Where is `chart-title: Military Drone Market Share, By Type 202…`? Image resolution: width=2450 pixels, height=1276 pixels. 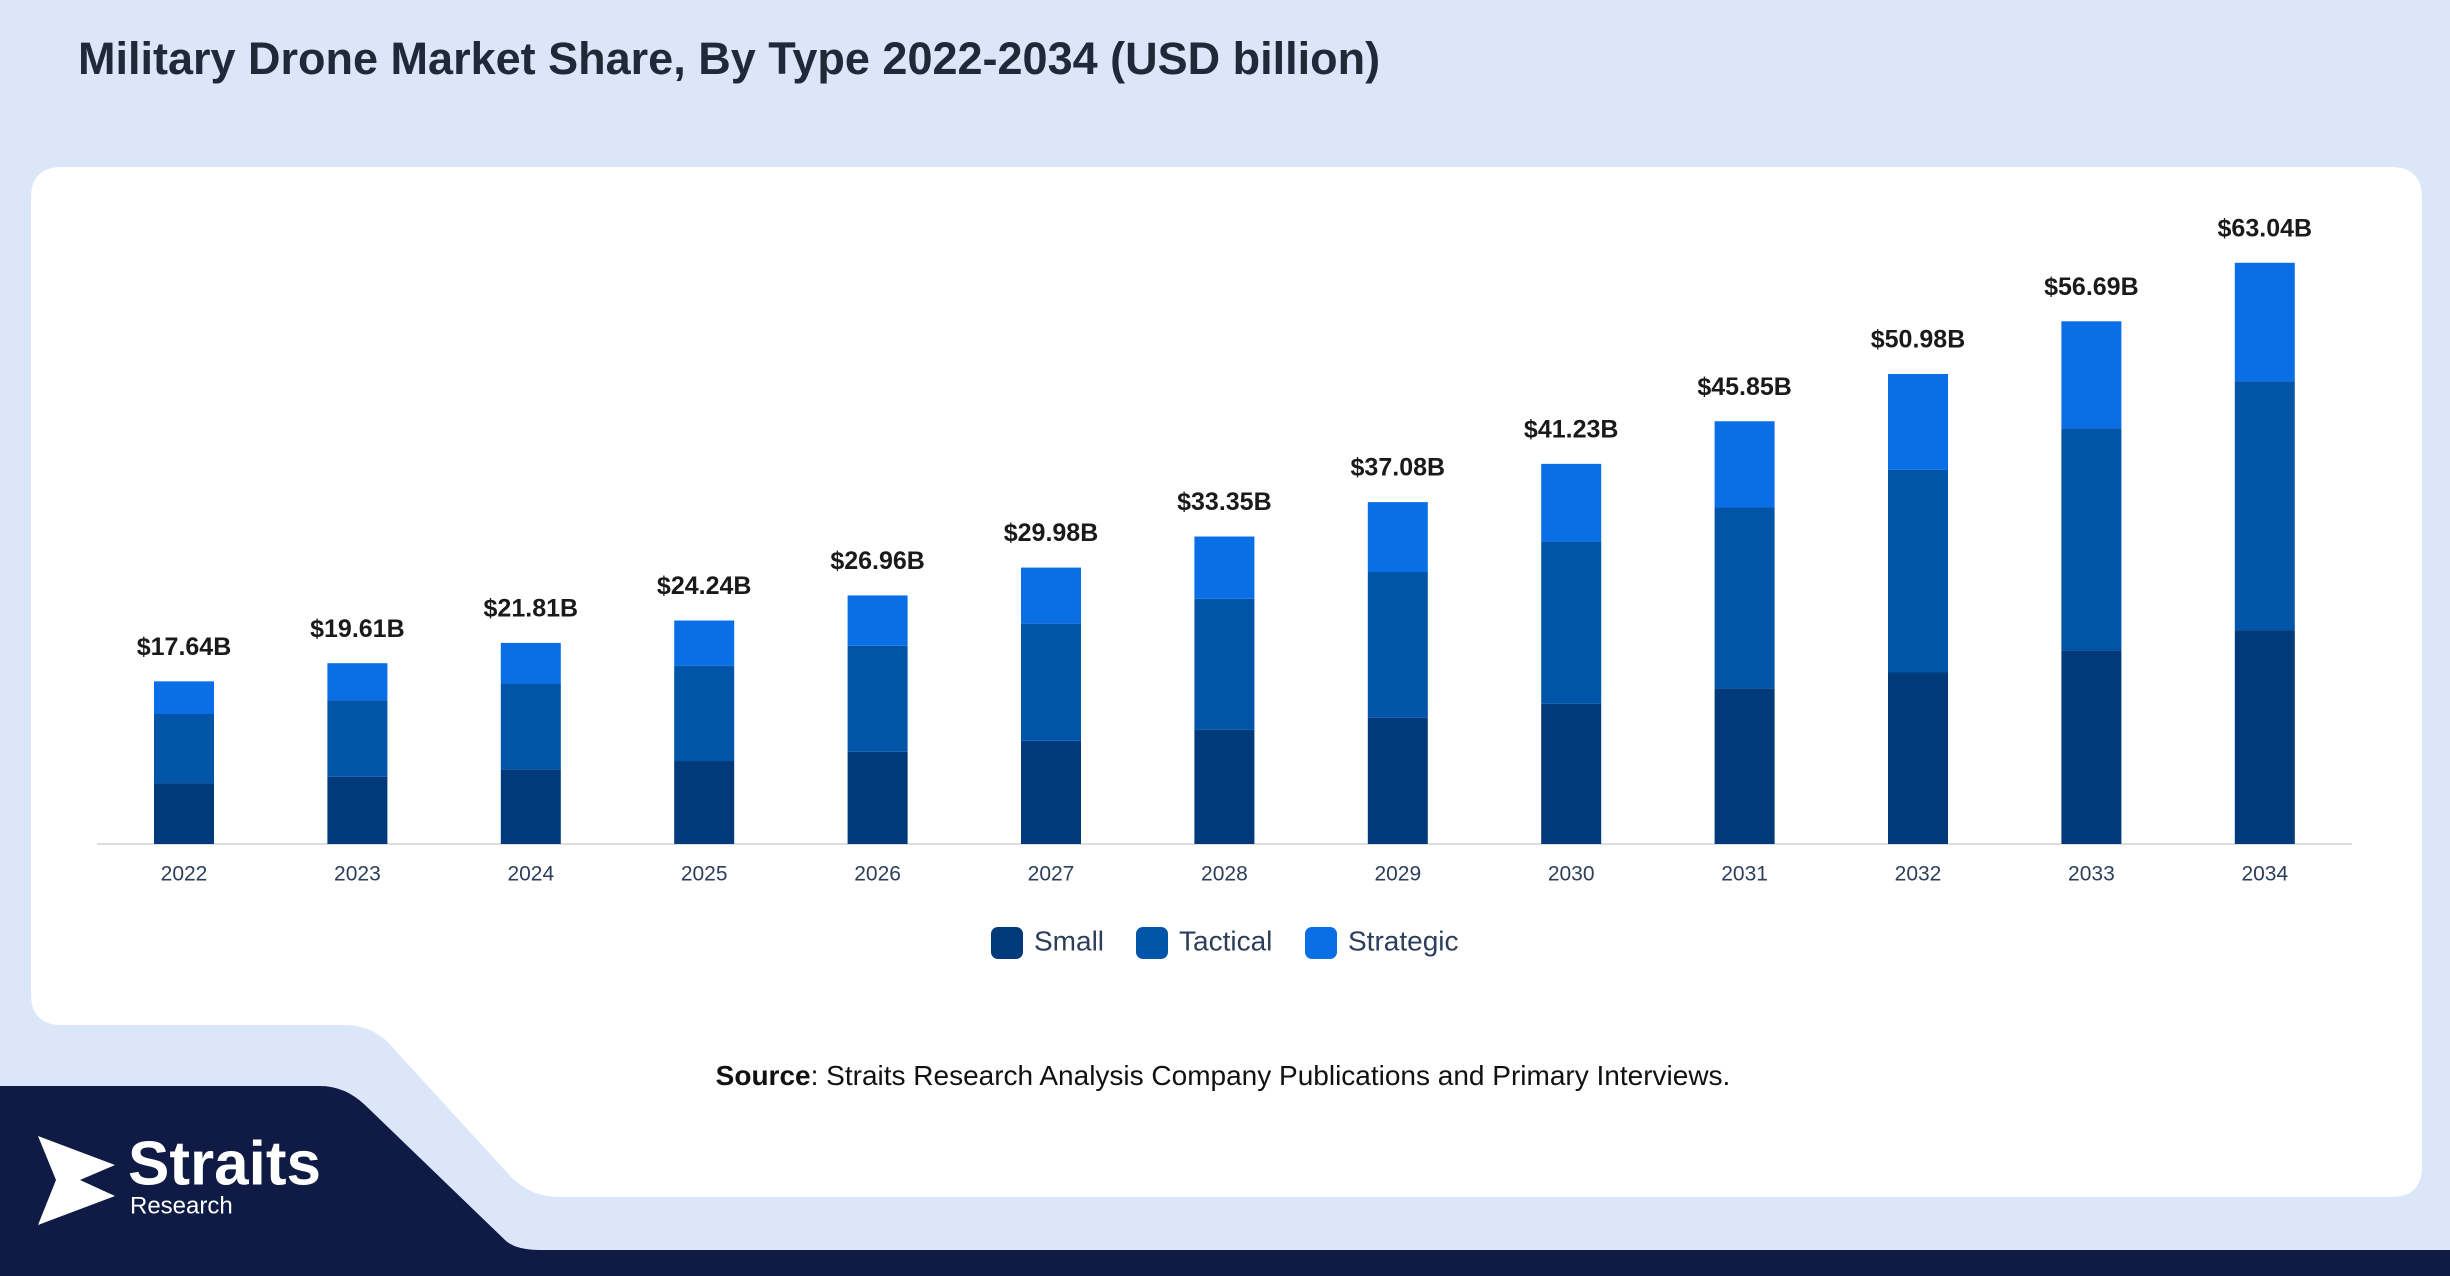
chart-title: Military Drone Market Share, By Type 202… is located at coordinates (729, 58).